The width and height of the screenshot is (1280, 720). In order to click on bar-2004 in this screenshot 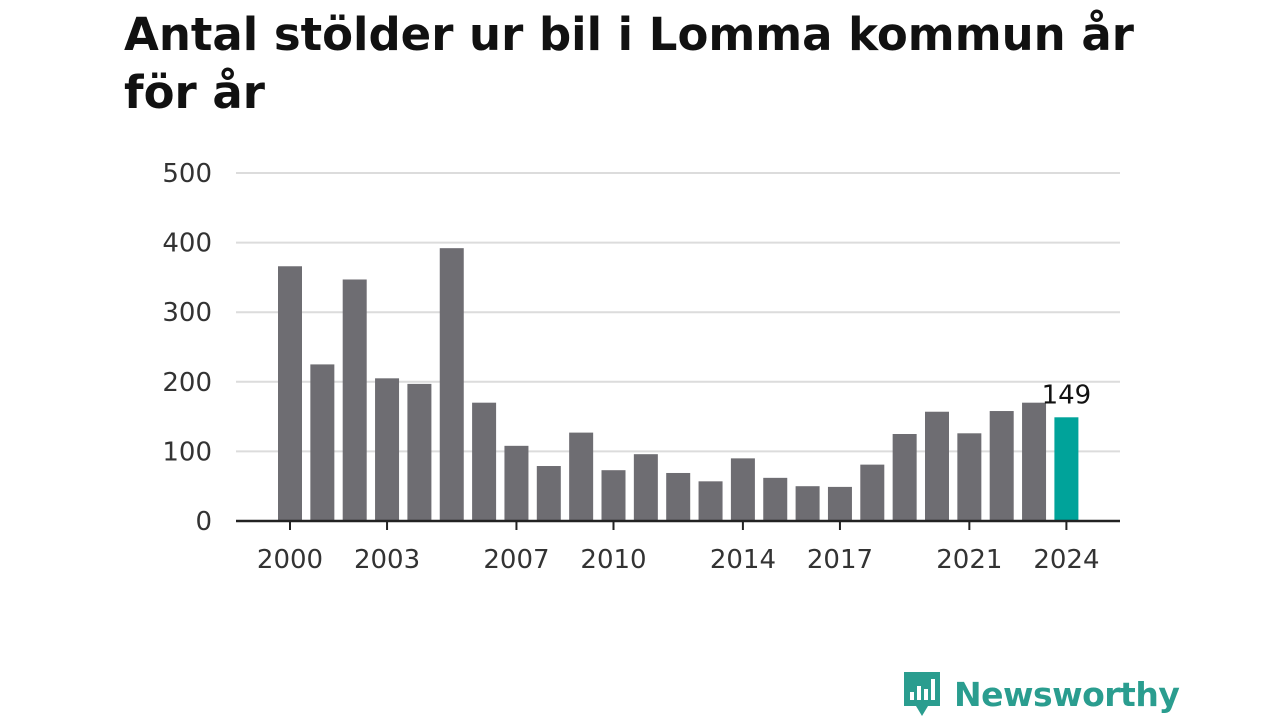, I will do `click(419, 452)`.